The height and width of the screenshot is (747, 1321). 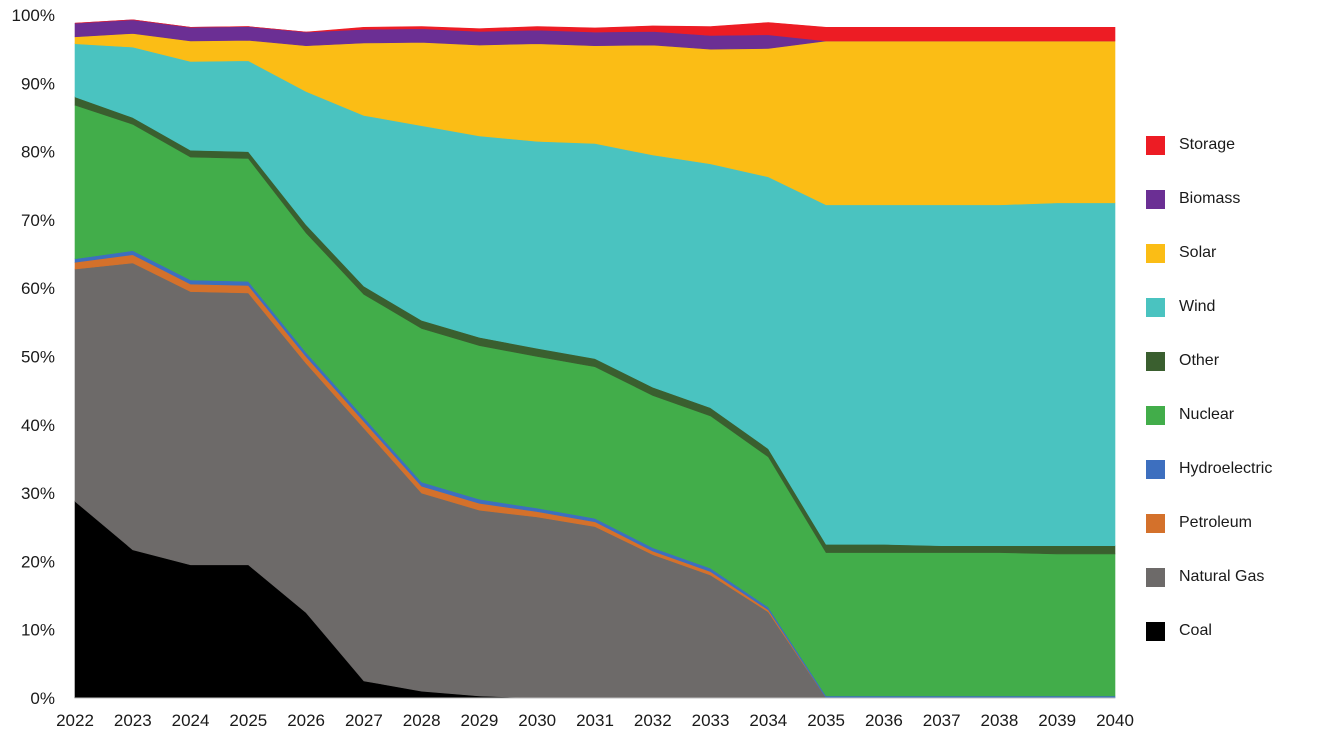 I want to click on x-tick-label: 2022, so click(x=75, y=720).